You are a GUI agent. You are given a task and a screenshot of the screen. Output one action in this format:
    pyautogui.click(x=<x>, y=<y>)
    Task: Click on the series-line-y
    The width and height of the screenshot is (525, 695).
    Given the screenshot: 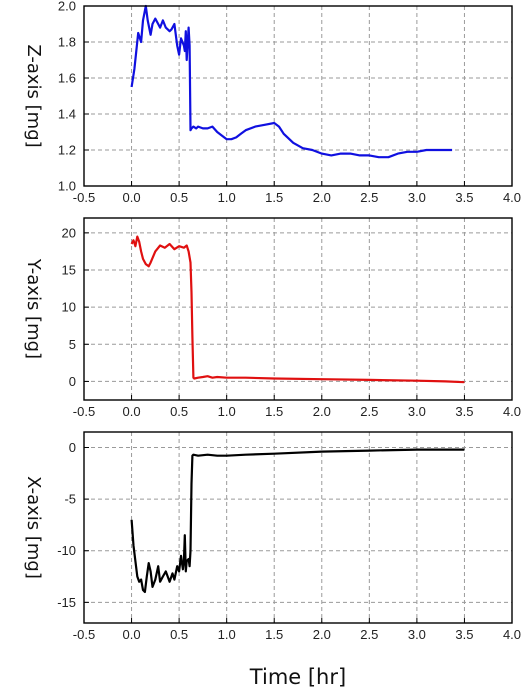 What is the action you would take?
    pyautogui.click(x=297, y=309)
    